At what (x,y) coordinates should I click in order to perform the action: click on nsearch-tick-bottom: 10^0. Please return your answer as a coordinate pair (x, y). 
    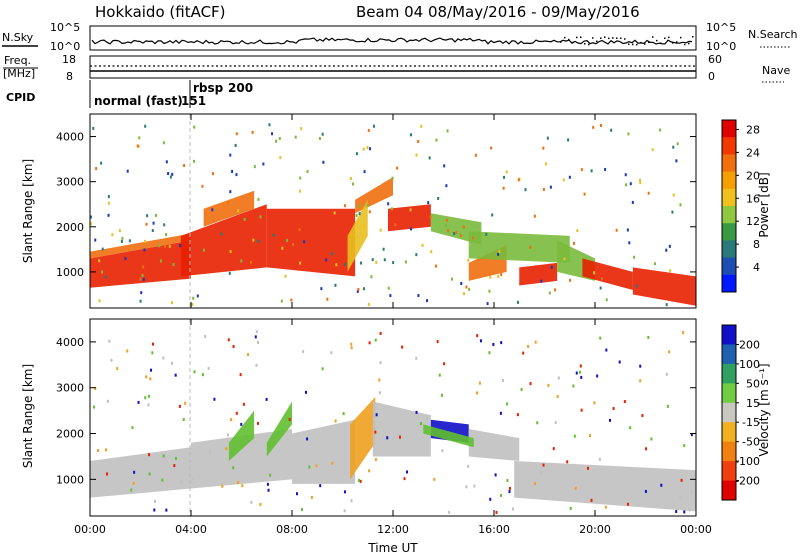
    Looking at the image, I should click on (721, 46).